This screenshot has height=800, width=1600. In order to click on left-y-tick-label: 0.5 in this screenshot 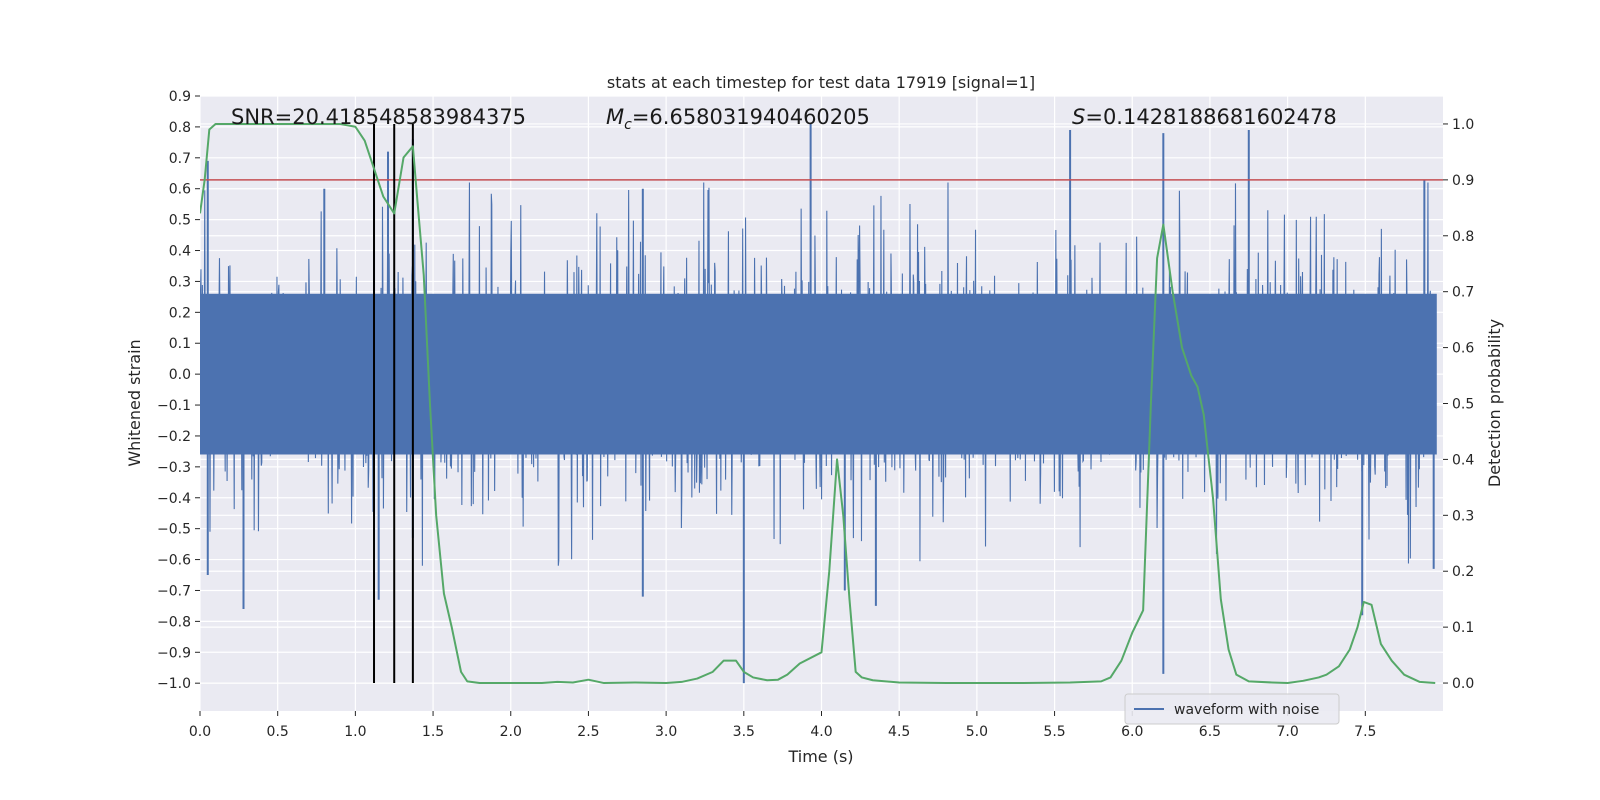, I will do `click(180, 221)`.